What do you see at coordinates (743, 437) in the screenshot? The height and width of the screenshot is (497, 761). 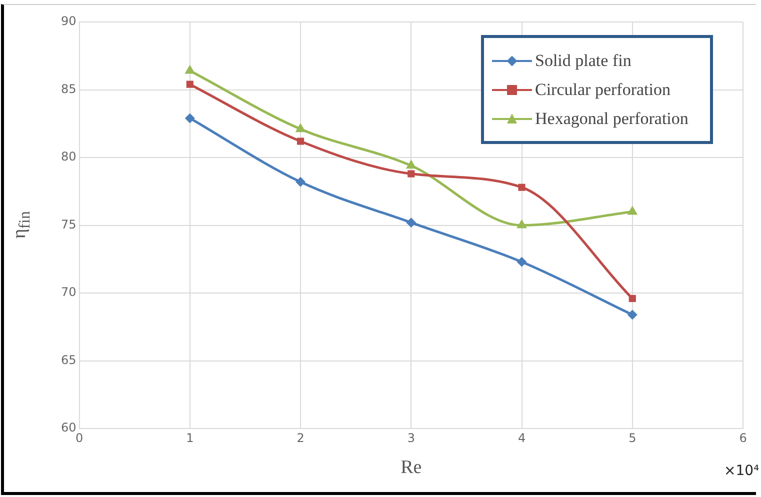 I see `x-tick-label: 6` at bounding box center [743, 437].